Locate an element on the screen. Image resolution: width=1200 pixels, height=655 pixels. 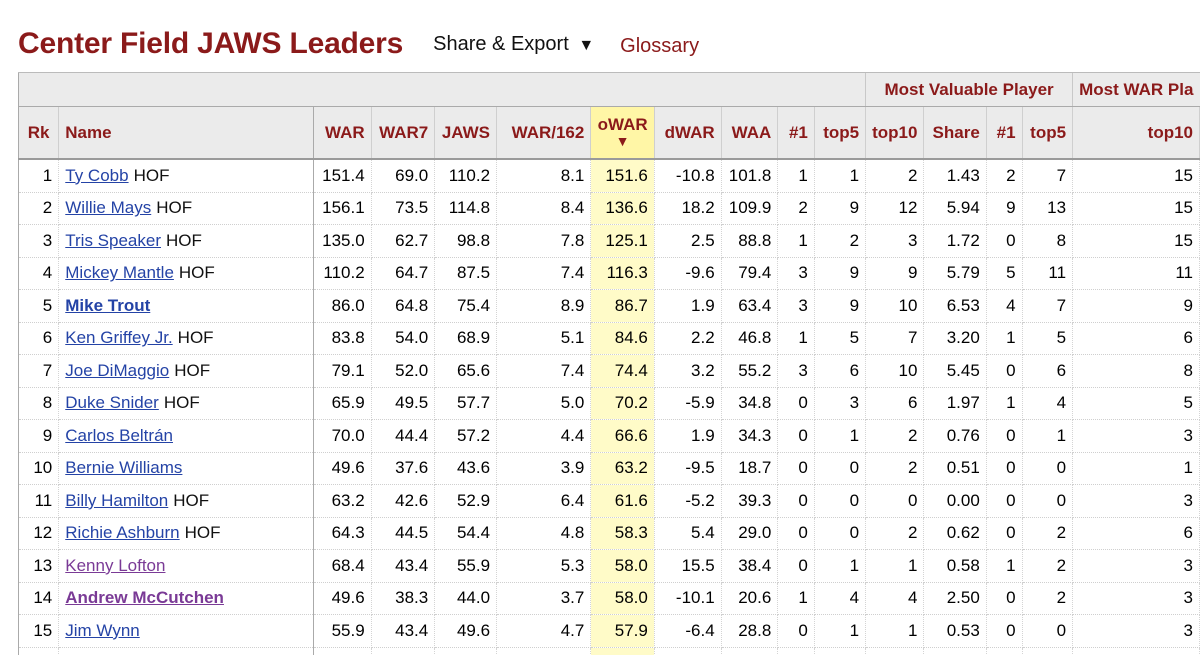
player-link: Ken Griffey Jr. is located at coordinates (119, 338).